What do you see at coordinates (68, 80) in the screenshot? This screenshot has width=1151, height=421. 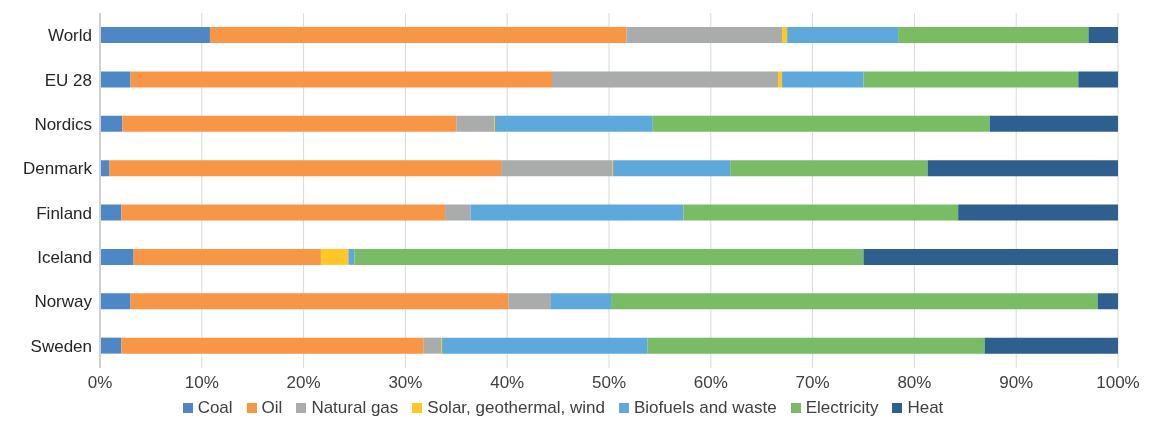 I see `y-tick-label: EU 28` at bounding box center [68, 80].